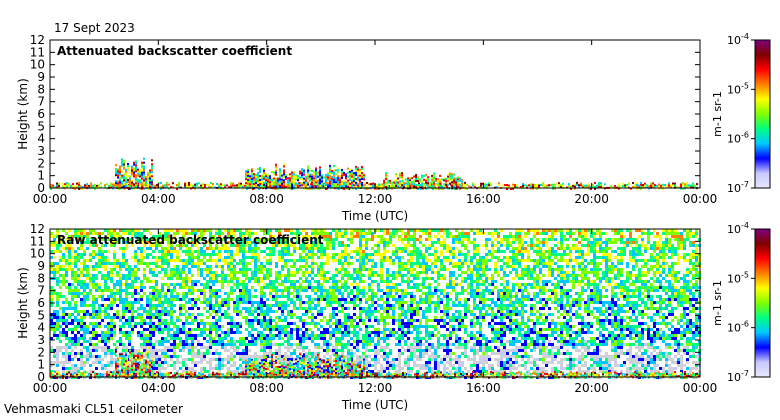 This screenshot has height=420, width=780. What do you see at coordinates (94, 28) in the screenshot?
I see `date-label: 17 Sept 2023` at bounding box center [94, 28].